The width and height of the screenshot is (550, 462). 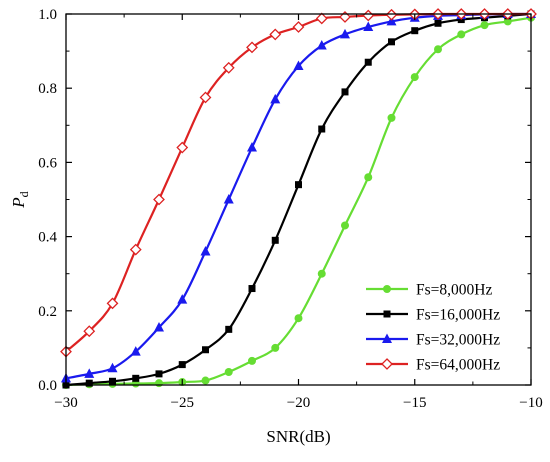 What do you see at coordinates (458, 340) in the screenshot?
I see `legend-label: Fs=32,000Hz` at bounding box center [458, 340].